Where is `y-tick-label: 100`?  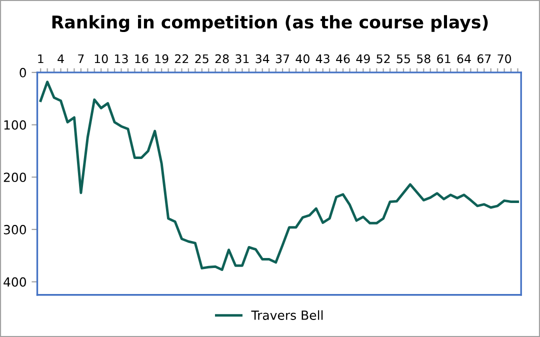 y-tick-label: 100 is located at coordinates (15, 125).